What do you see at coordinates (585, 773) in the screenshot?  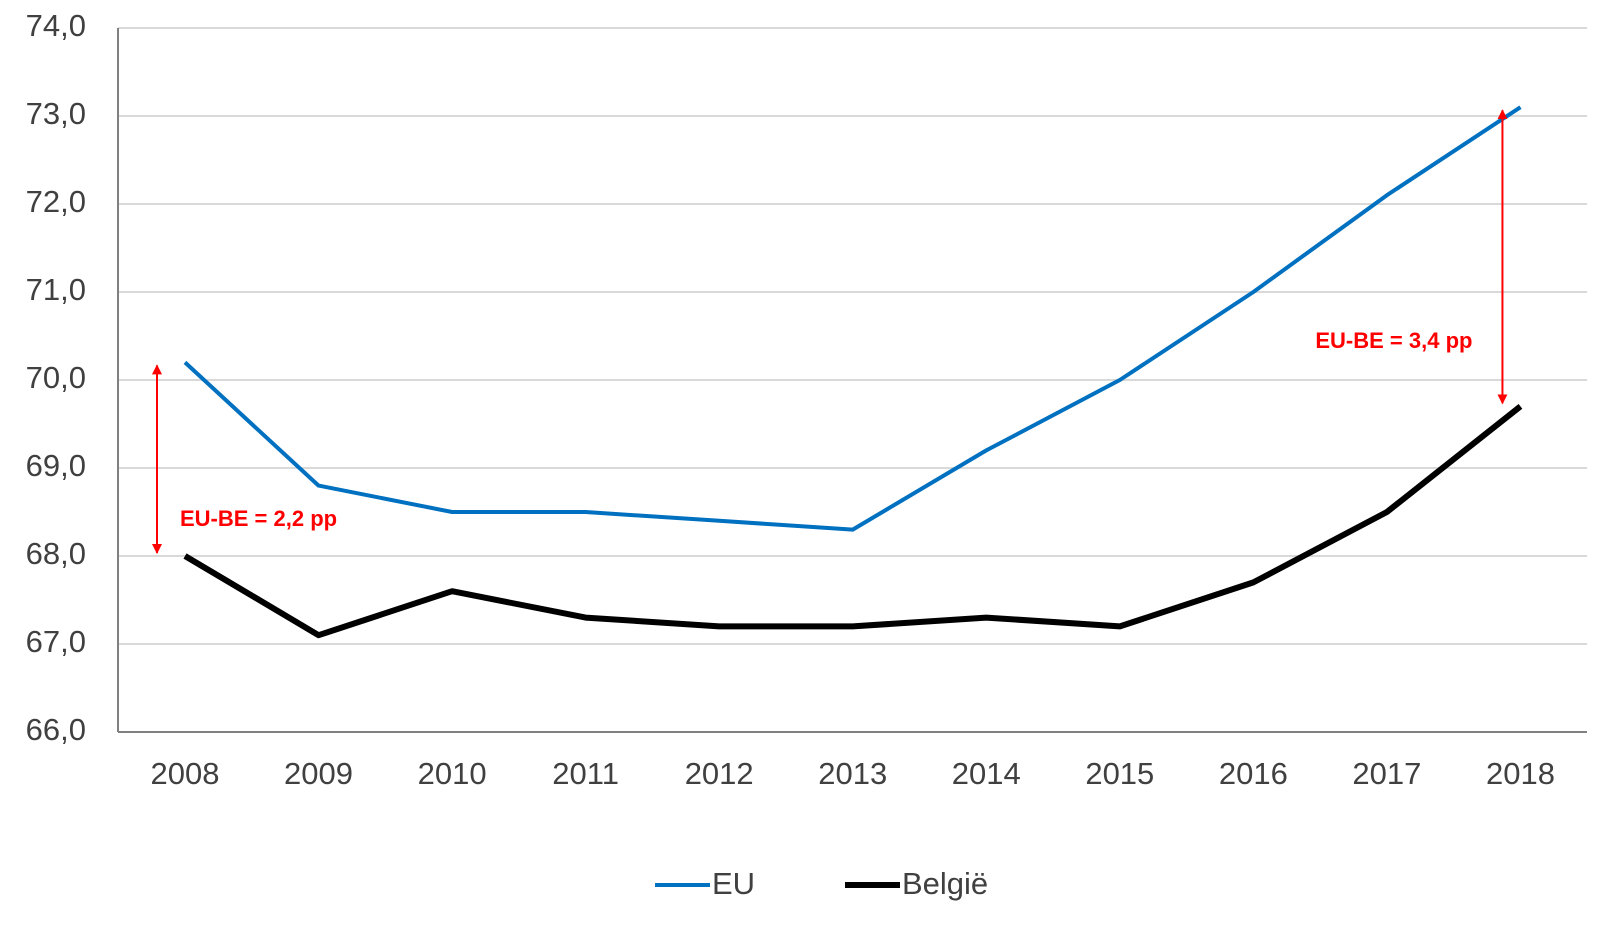 I see `x-tick-label: 2011` at bounding box center [585, 773].